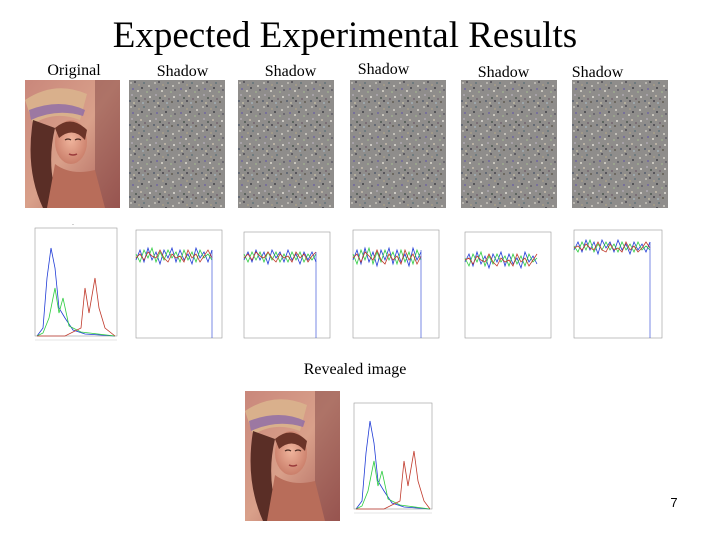  What do you see at coordinates (509, 144) in the screenshot?
I see `shadow-image4` at bounding box center [509, 144].